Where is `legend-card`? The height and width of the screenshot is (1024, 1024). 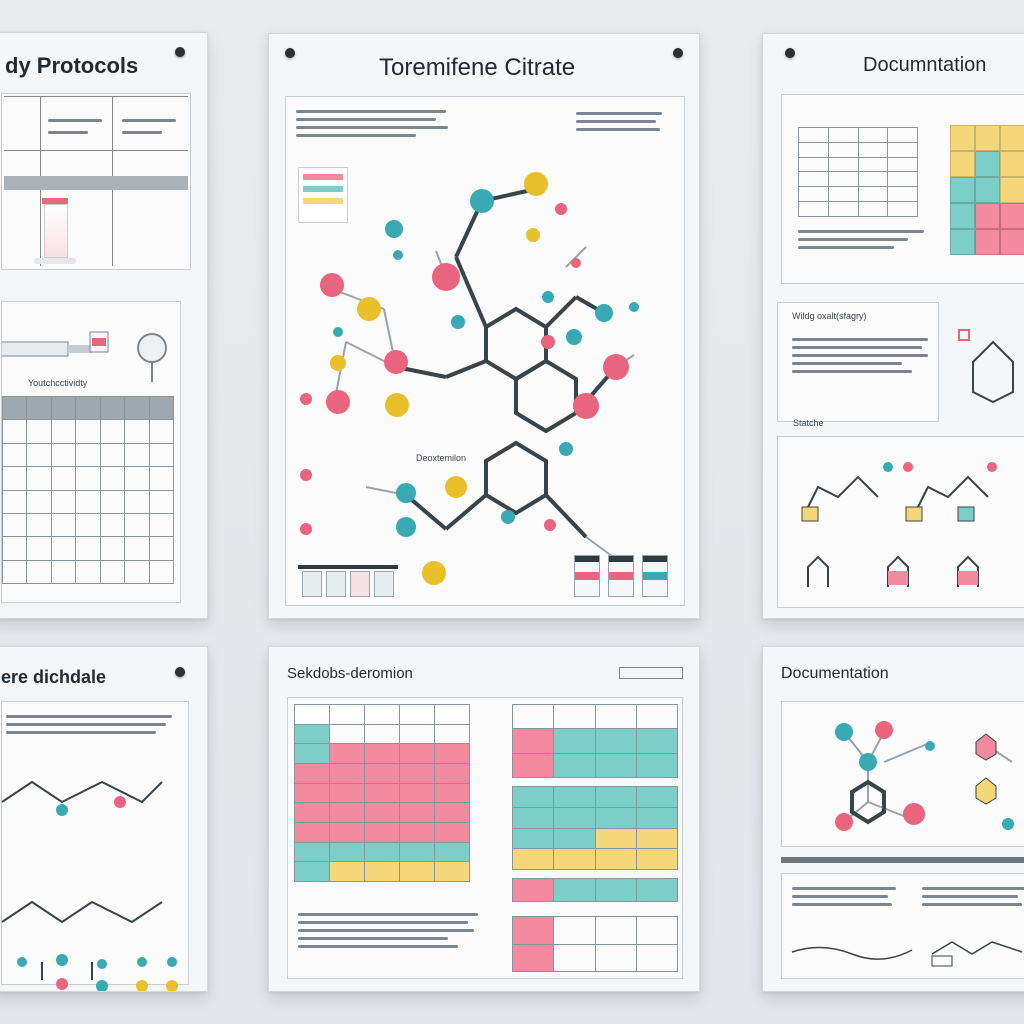
legend-card is located at coordinates (323, 195).